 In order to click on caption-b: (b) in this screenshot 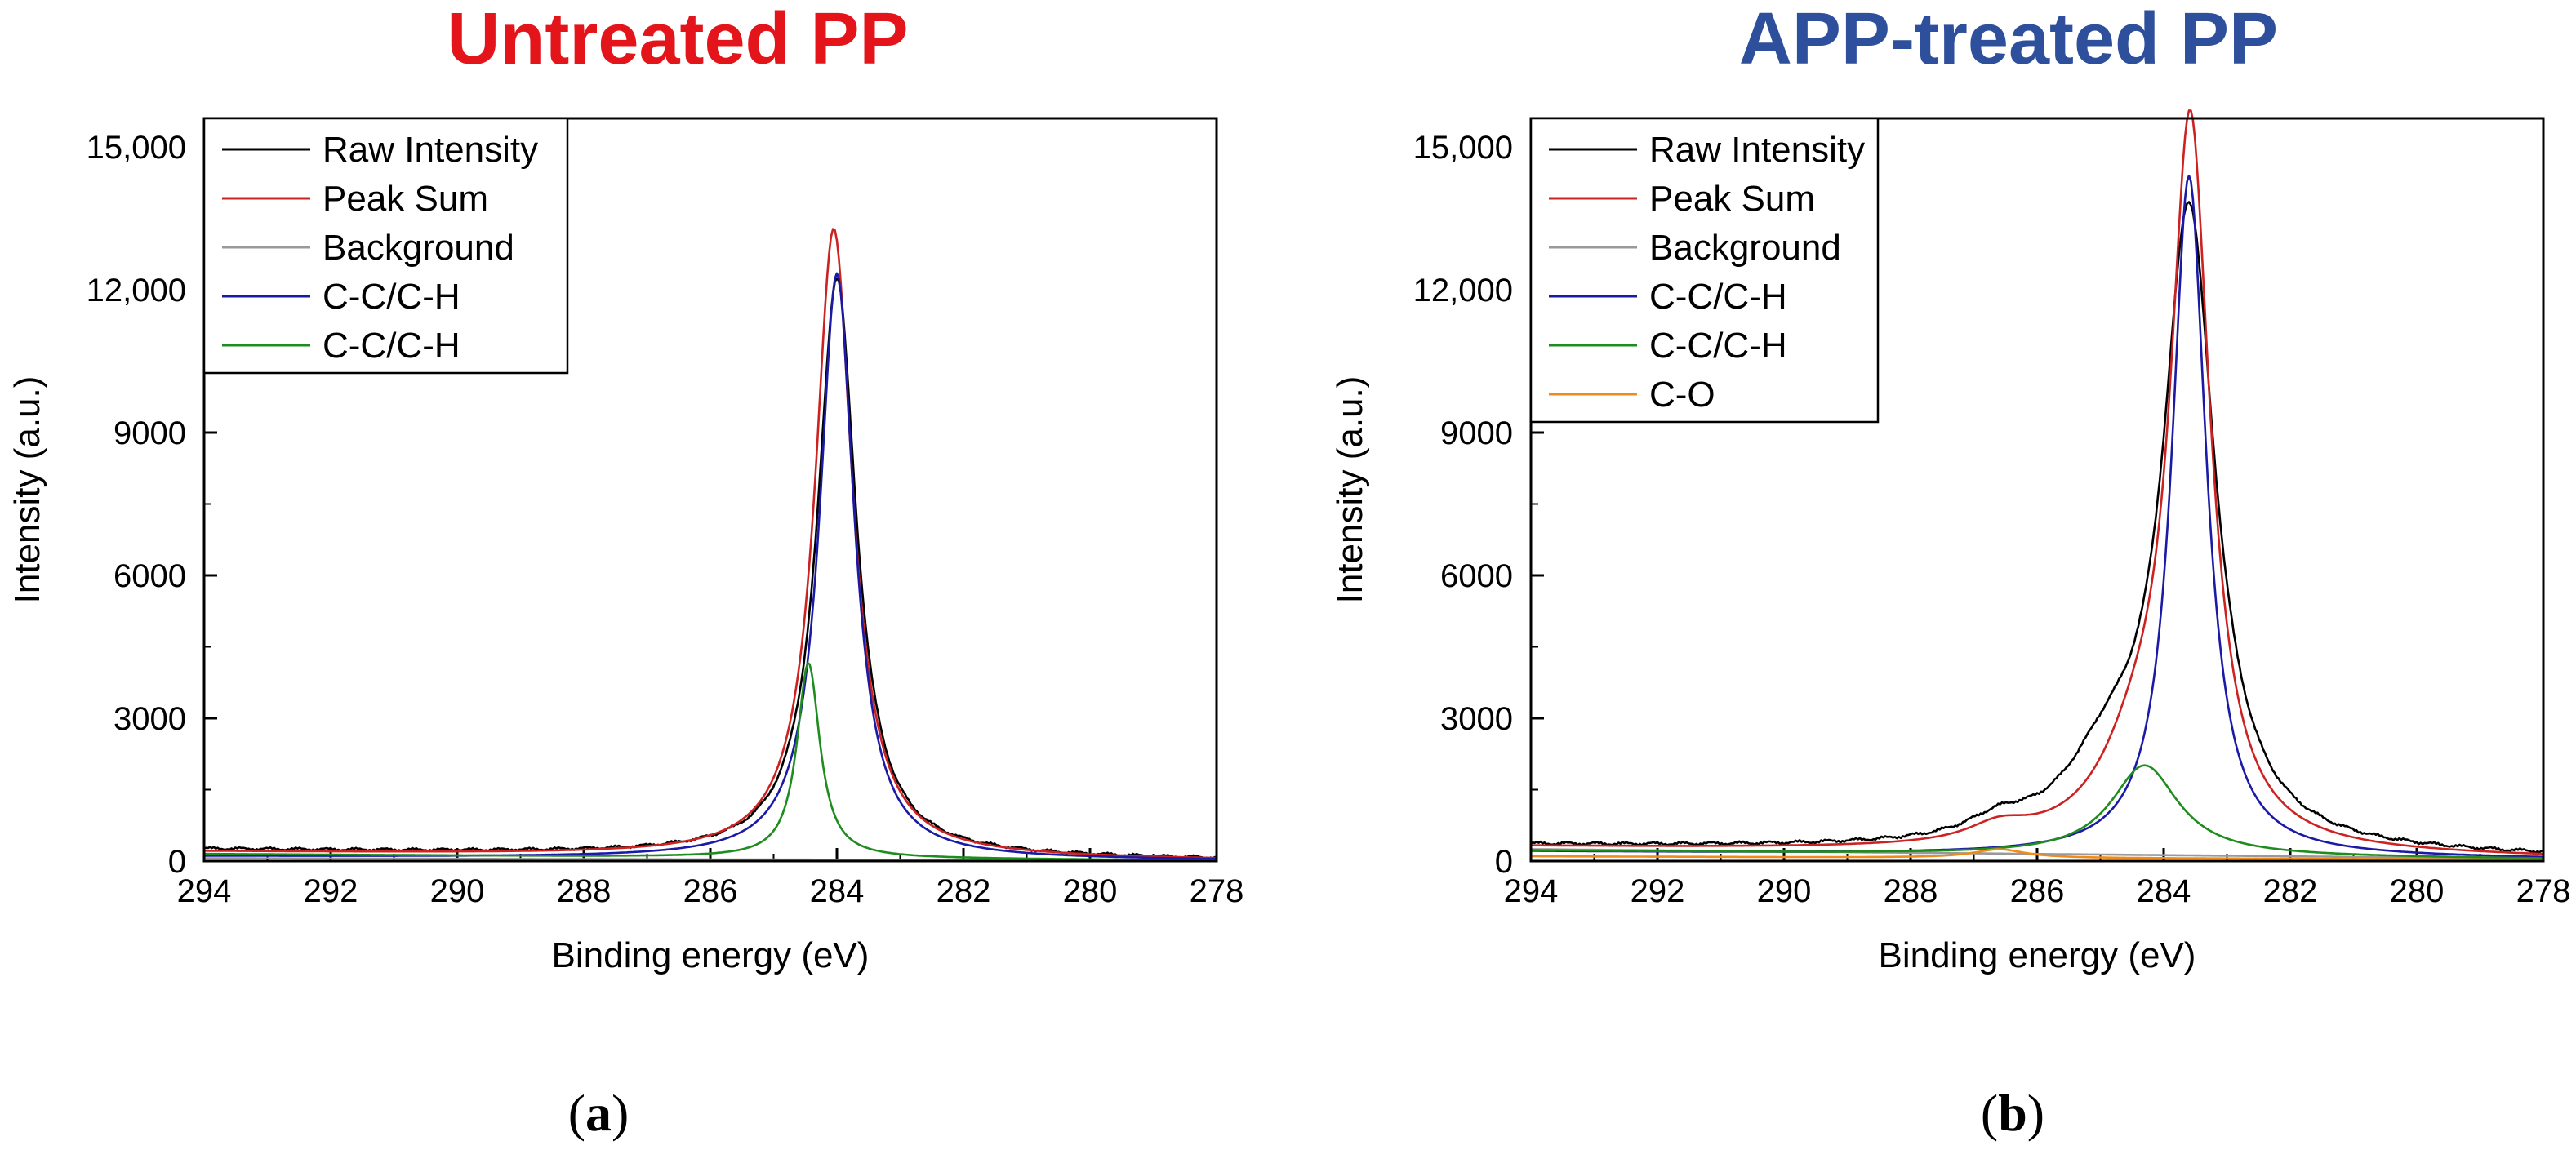, I will do `click(2012, 1113)`.